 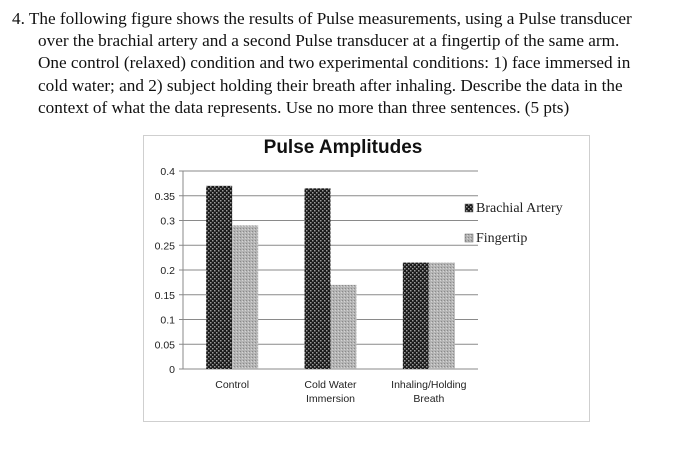 I want to click on legend-label: Brachial Artery, so click(x=519, y=208).